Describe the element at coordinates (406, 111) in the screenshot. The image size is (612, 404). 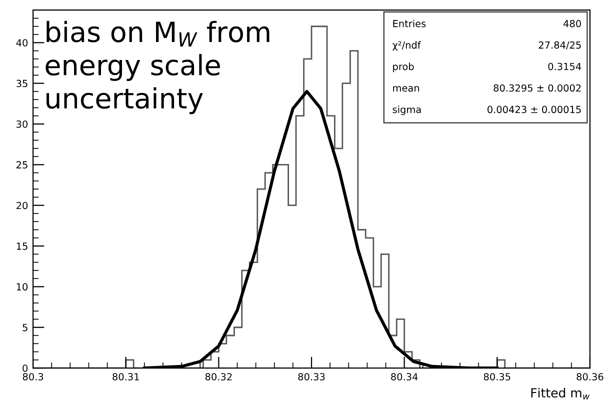
I see `annotation: sigma` at that location.